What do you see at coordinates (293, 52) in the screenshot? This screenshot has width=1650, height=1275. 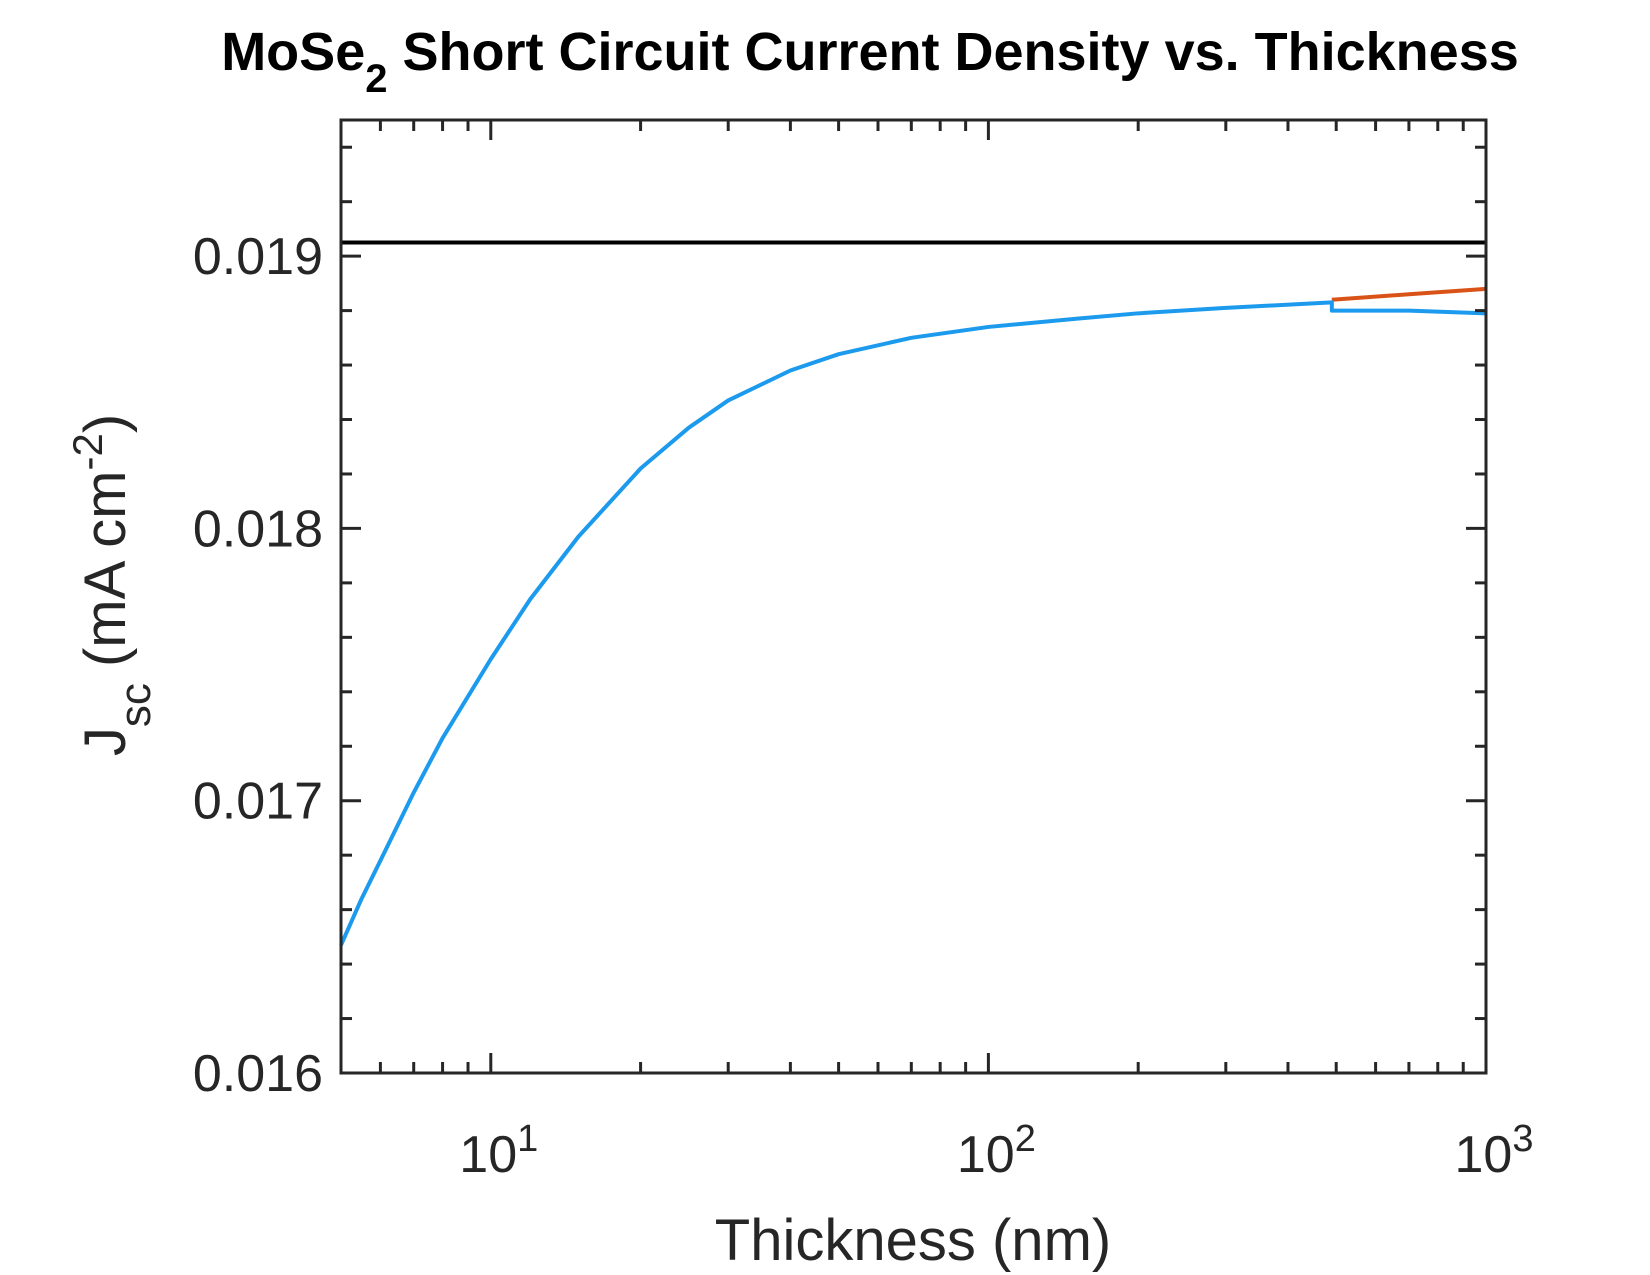 I see `chart-title-main: MoSe` at bounding box center [293, 52].